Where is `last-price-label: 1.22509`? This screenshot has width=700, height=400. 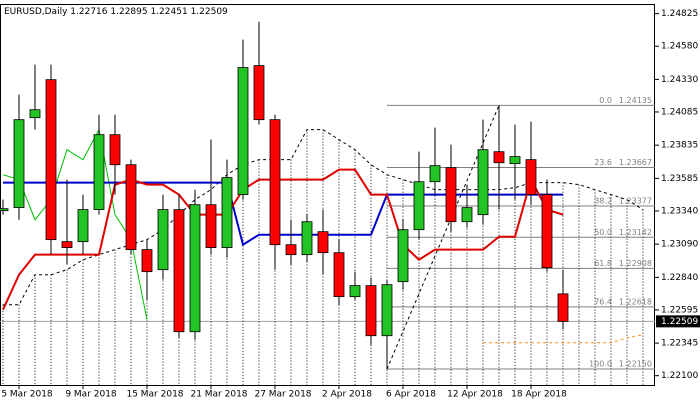 last-price-label: 1.22509 is located at coordinates (679, 322).